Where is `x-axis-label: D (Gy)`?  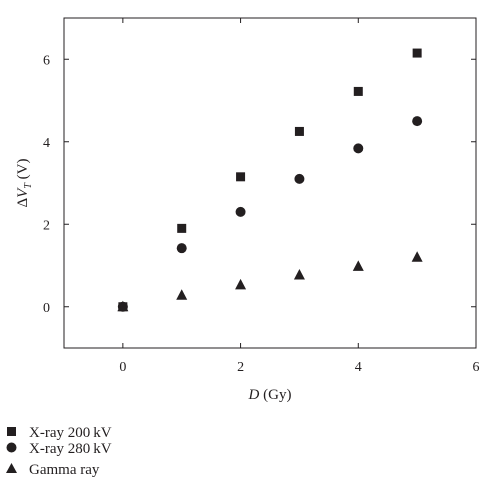
x-axis-label: D (Gy) is located at coordinates (270, 395).